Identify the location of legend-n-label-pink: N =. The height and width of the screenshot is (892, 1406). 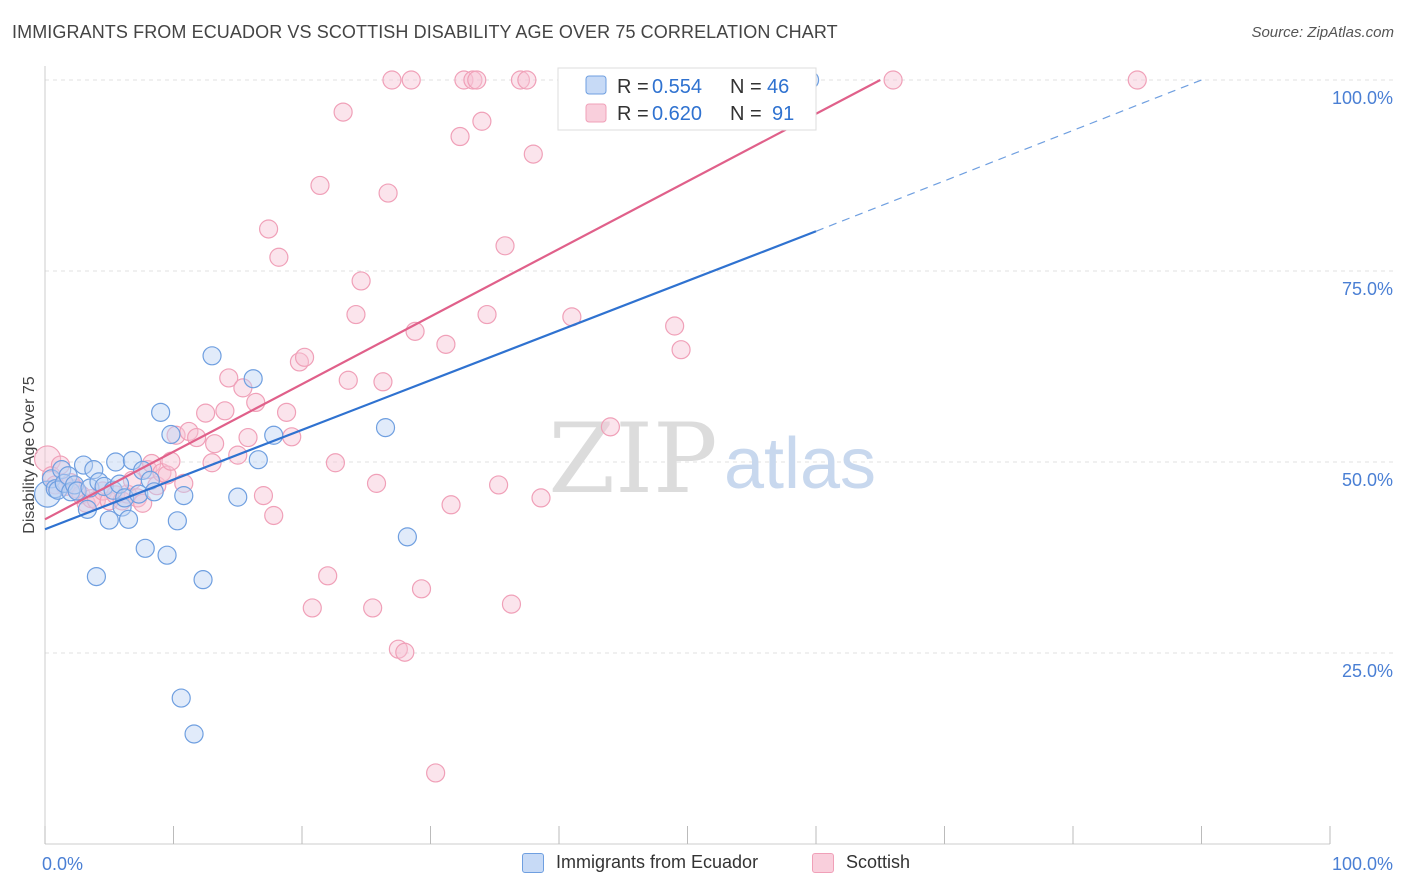
(746, 114).